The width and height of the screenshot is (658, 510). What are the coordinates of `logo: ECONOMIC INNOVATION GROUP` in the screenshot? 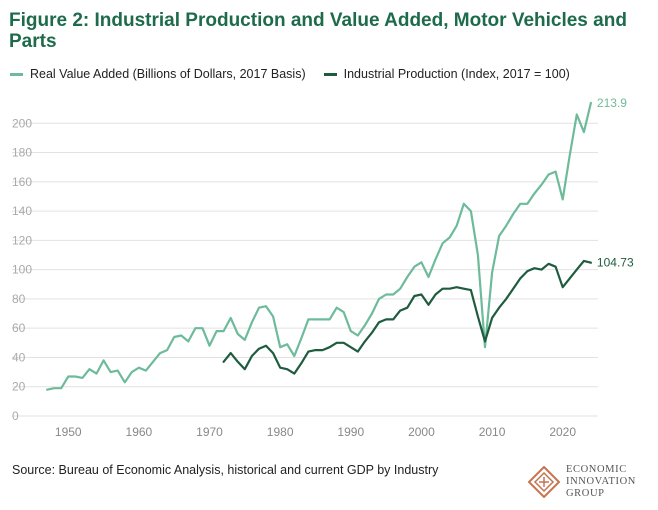 It's located at (590, 482).